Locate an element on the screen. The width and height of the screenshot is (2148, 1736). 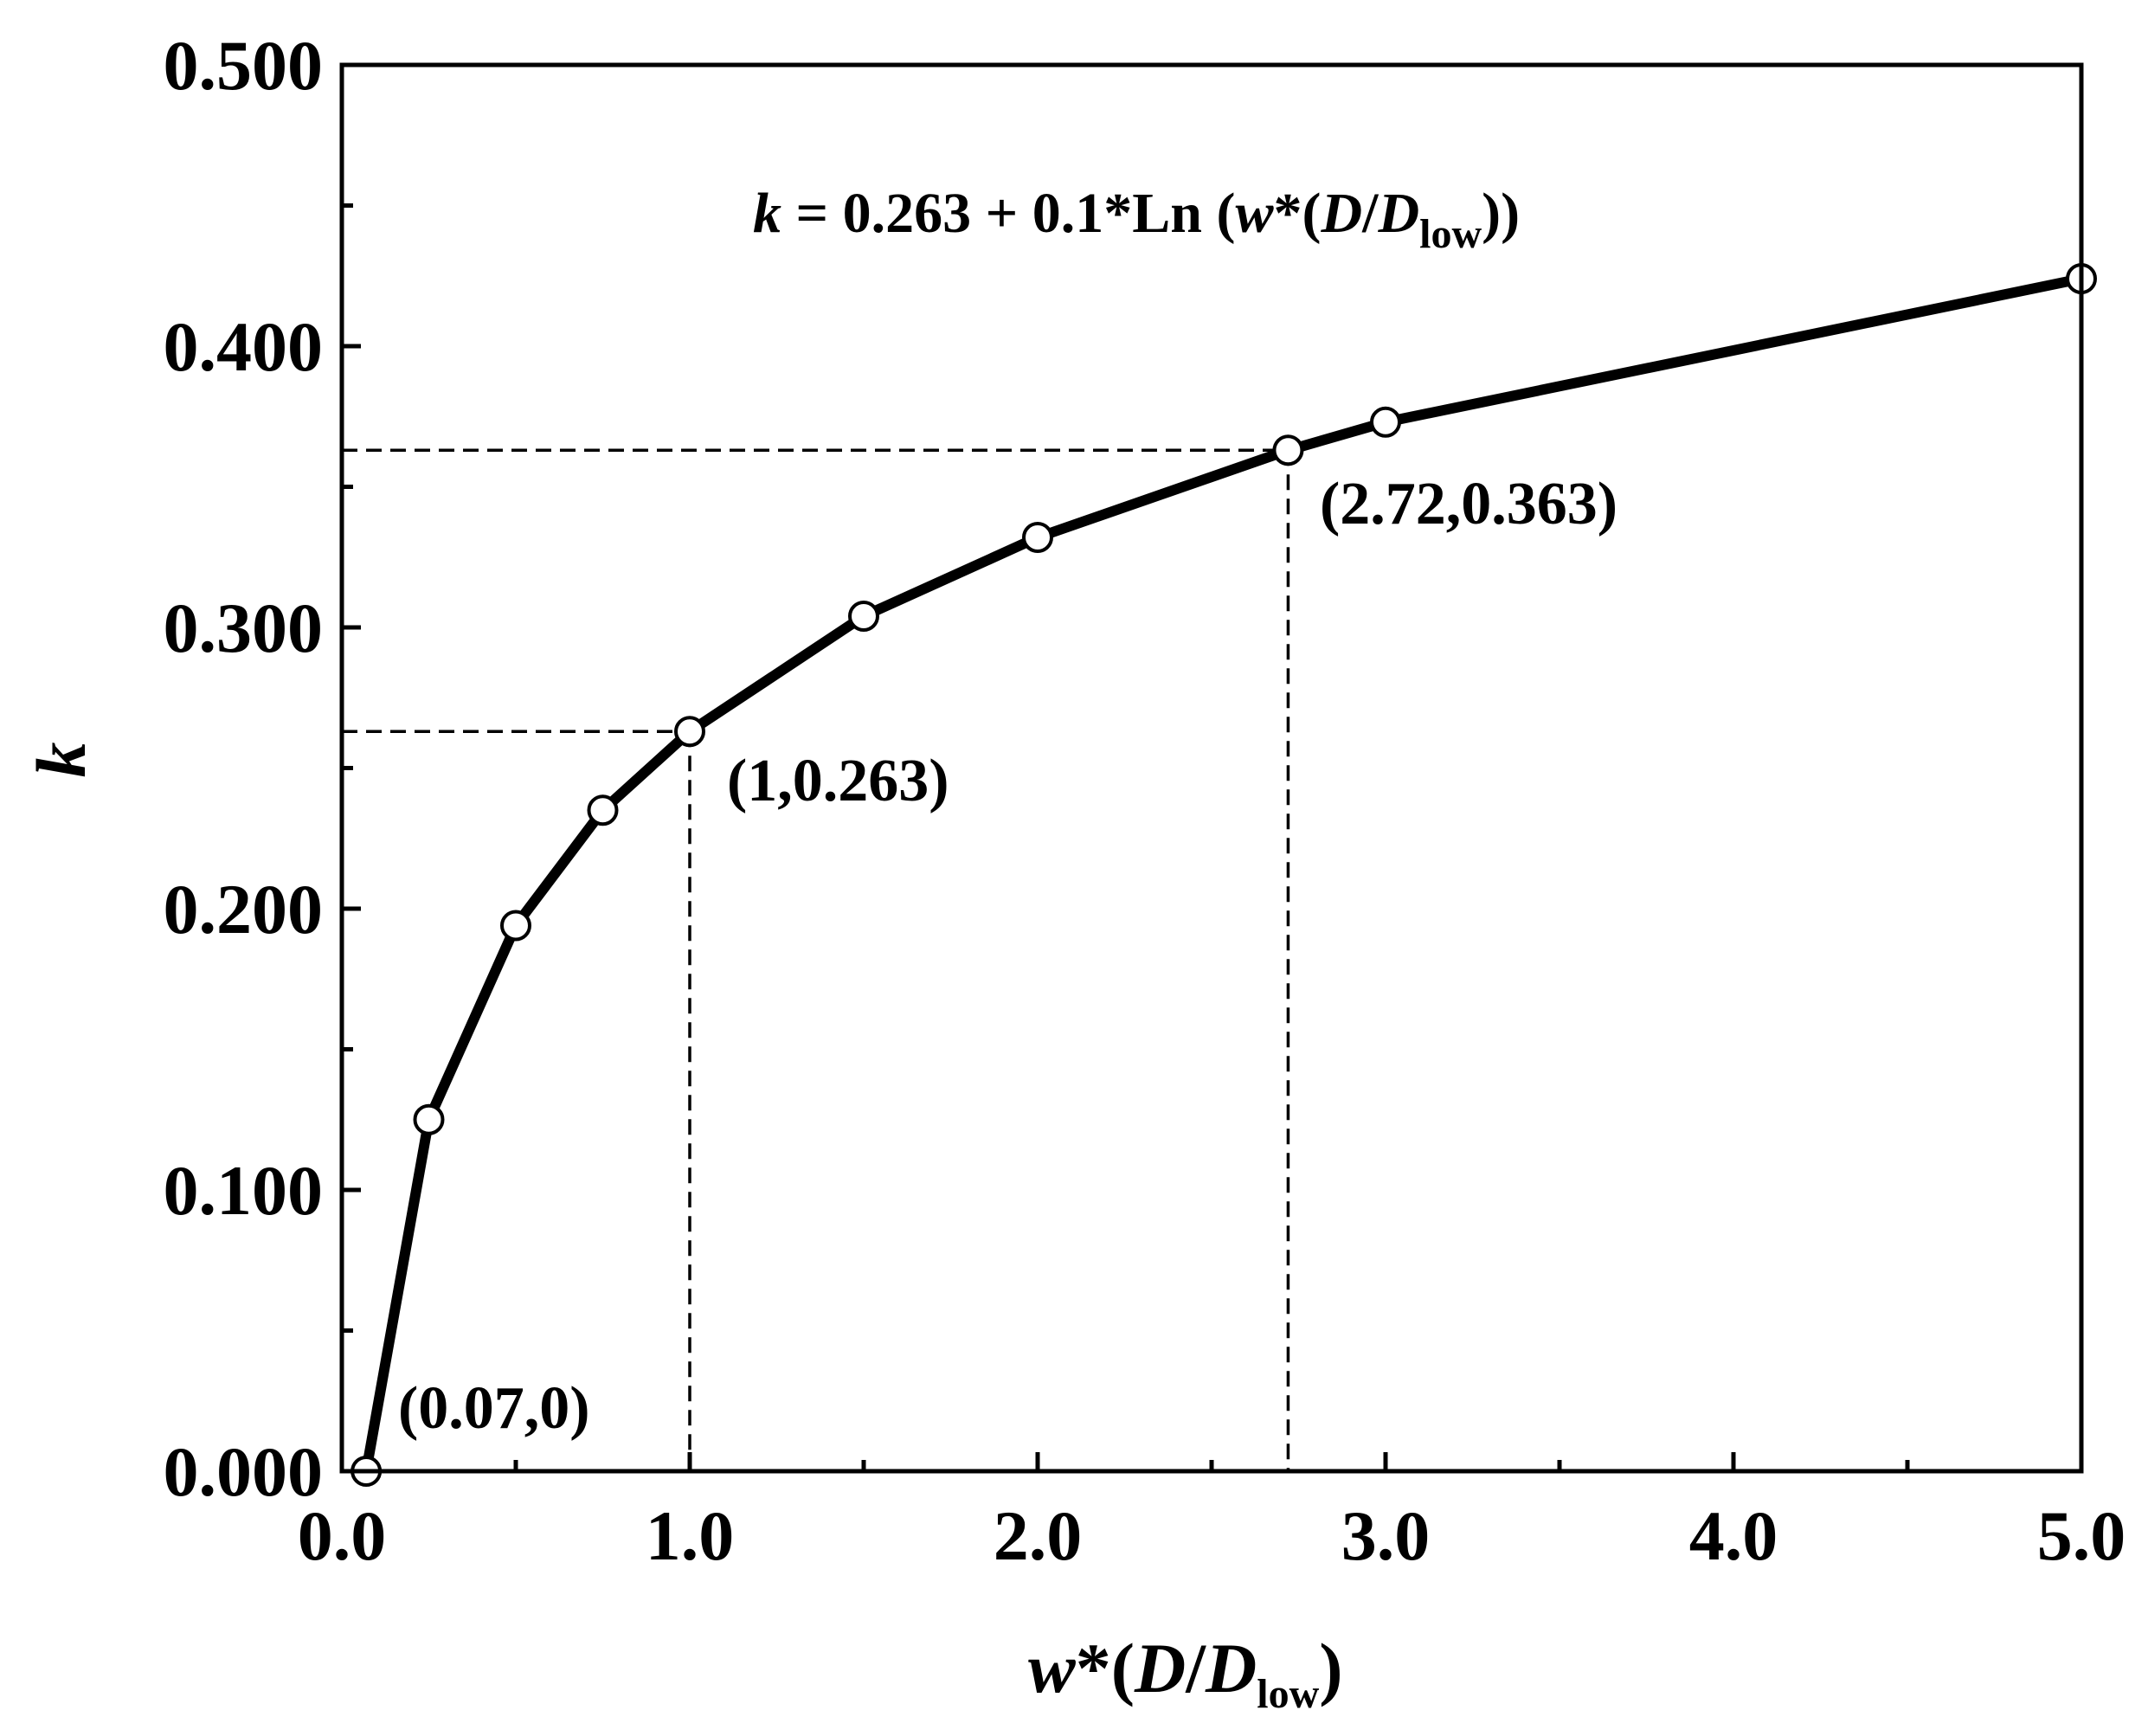
x-tick-label: 2.0 is located at coordinates (1038, 1535).